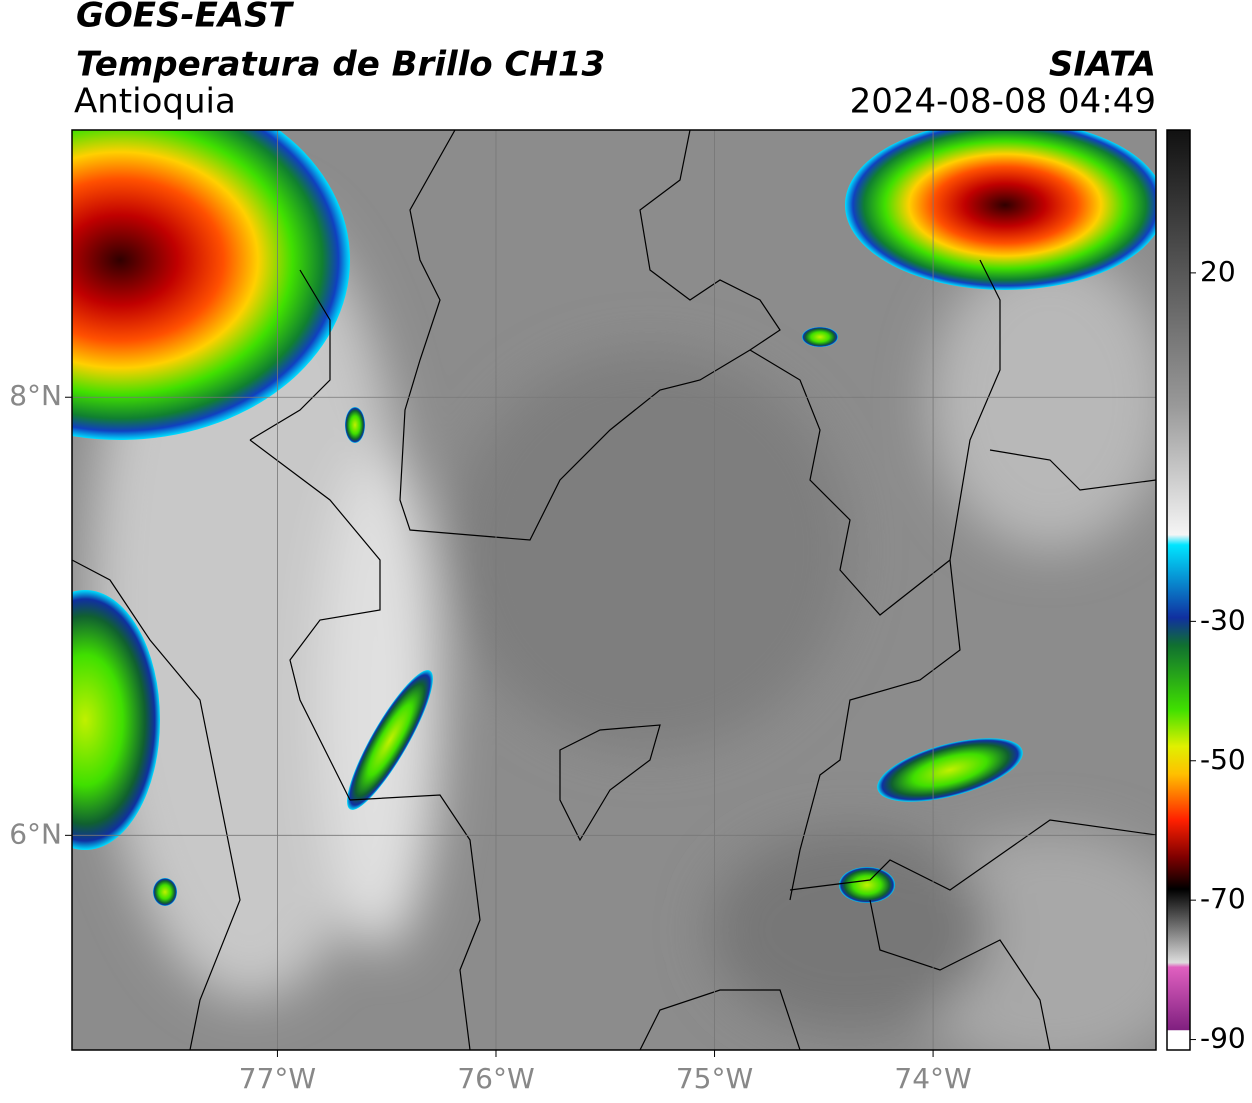 The height and width of the screenshot is (1103, 1252). What do you see at coordinates (35, 395) in the screenshot?
I see `y-tick-label: 8°N` at bounding box center [35, 395].